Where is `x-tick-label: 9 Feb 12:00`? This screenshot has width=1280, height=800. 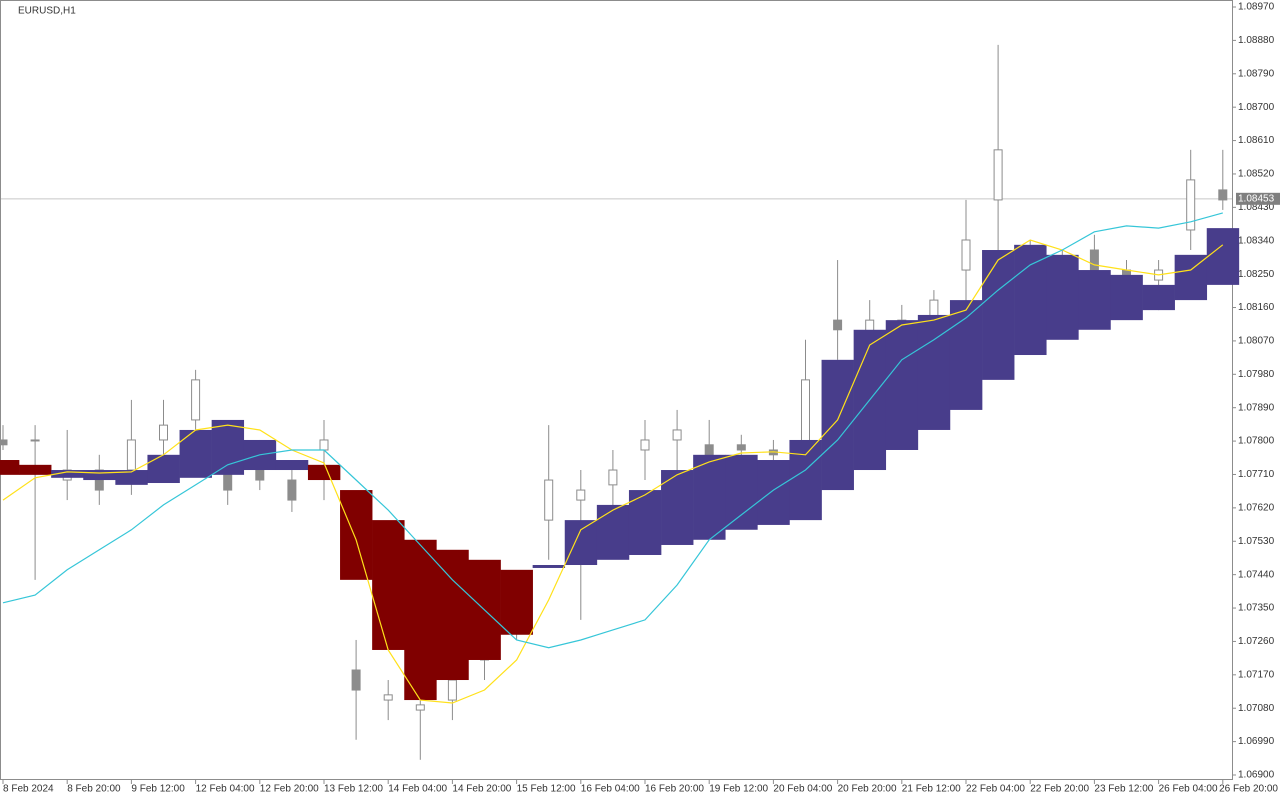 x-tick-label: 9 Feb 12:00 is located at coordinates (158, 789).